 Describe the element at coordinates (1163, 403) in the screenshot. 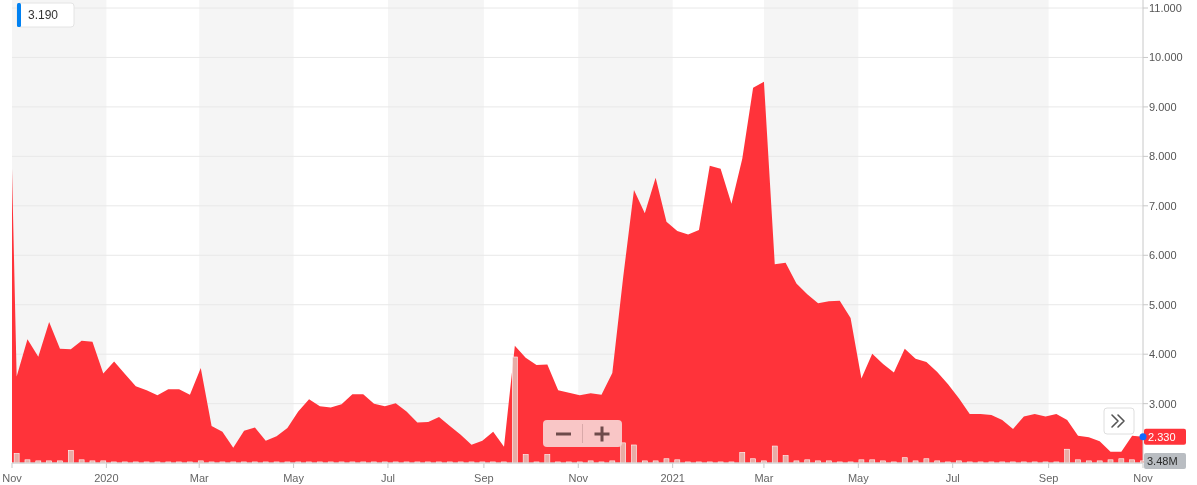

I see `y-tick-label: 3.000` at that location.